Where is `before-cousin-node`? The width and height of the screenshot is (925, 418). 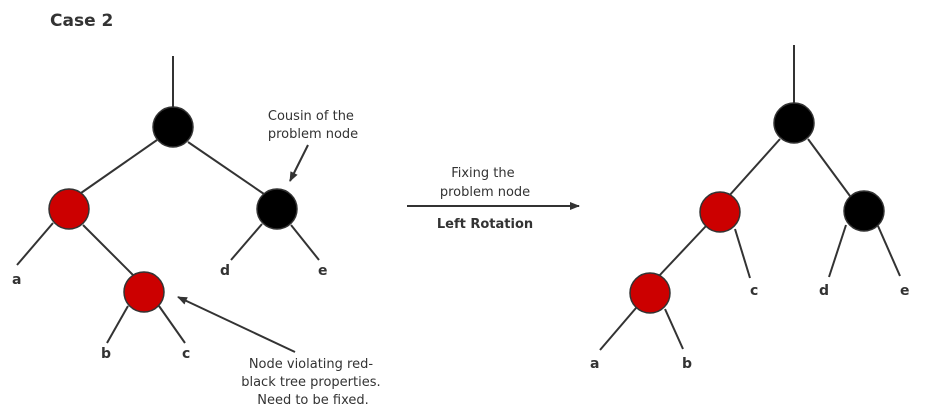
before-cousin-node is located at coordinates (277, 209).